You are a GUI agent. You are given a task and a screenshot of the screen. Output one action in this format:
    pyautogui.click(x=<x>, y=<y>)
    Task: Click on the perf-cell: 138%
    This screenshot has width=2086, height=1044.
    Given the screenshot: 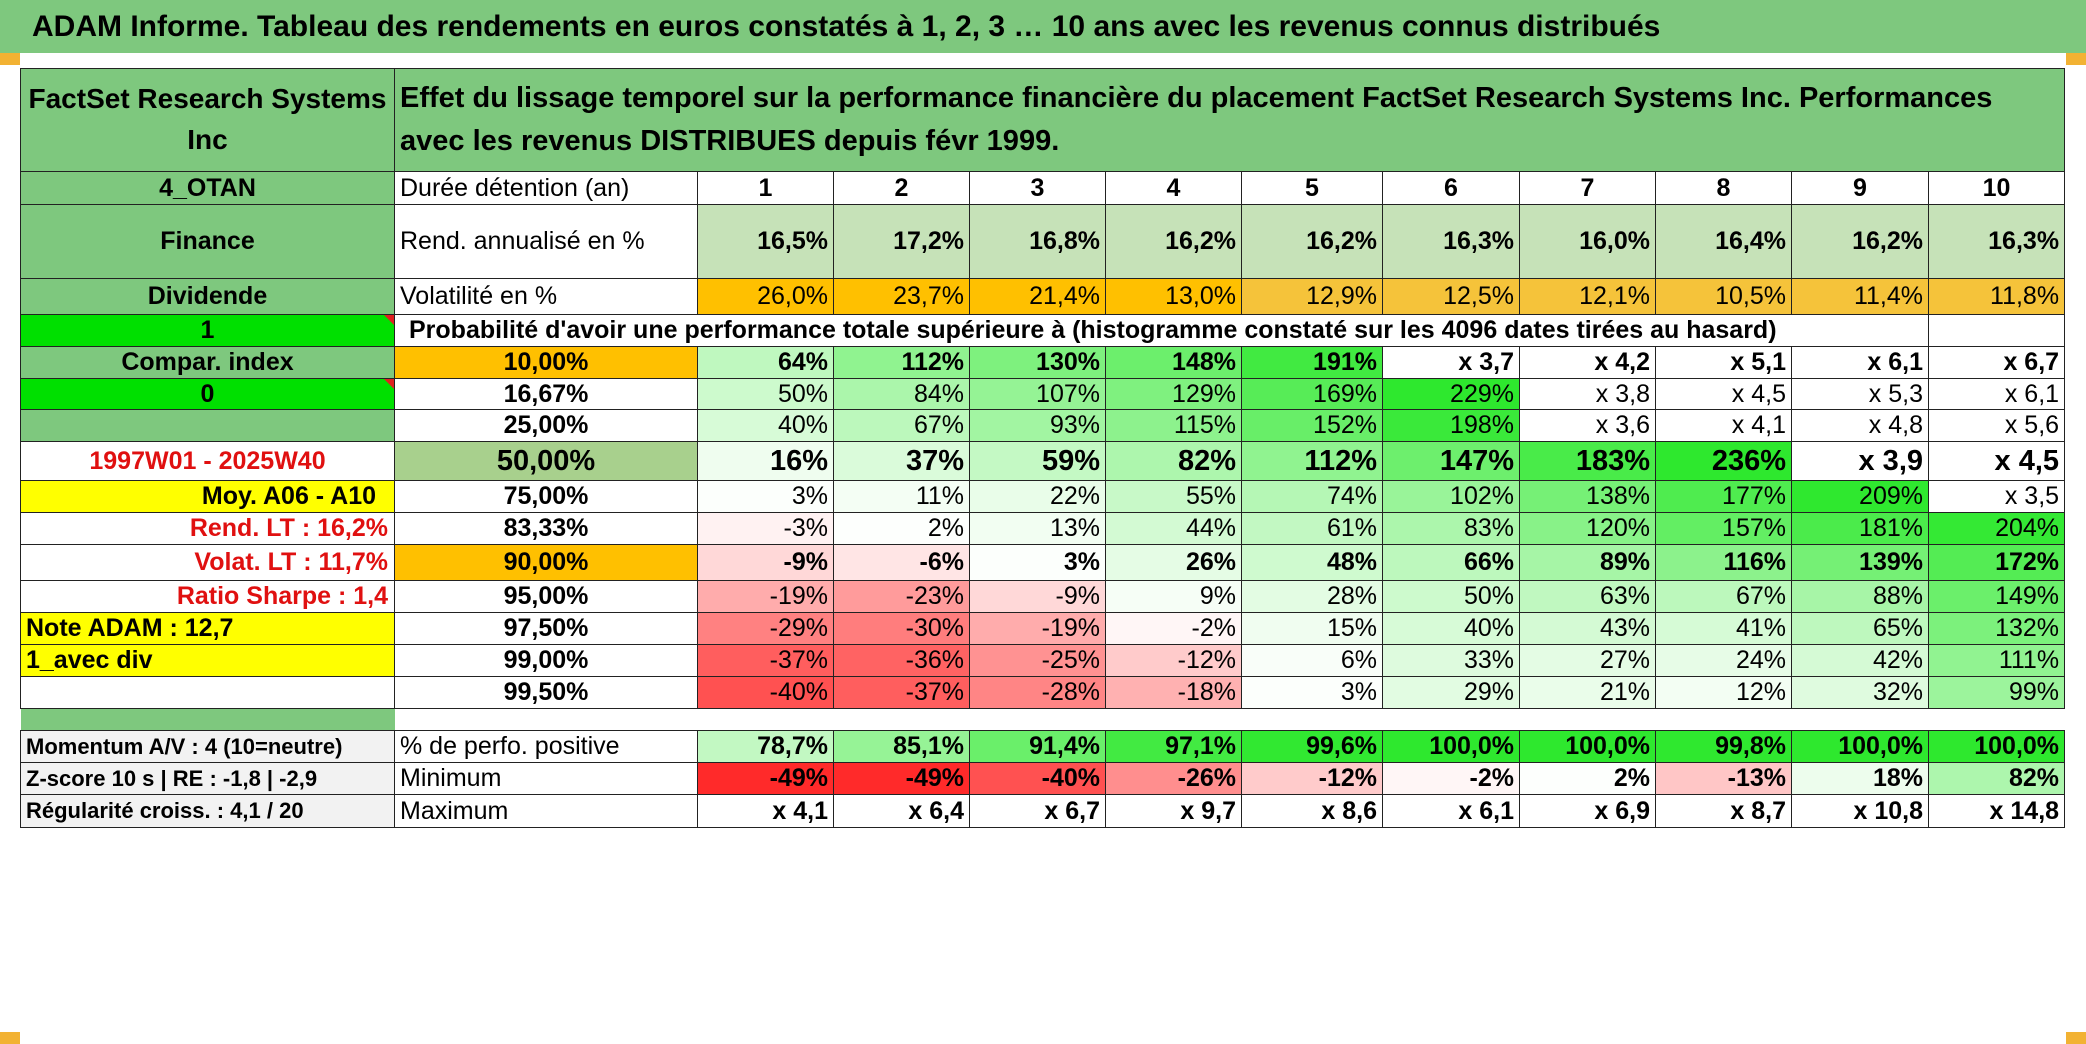 What is the action you would take?
    pyautogui.click(x=1587, y=496)
    